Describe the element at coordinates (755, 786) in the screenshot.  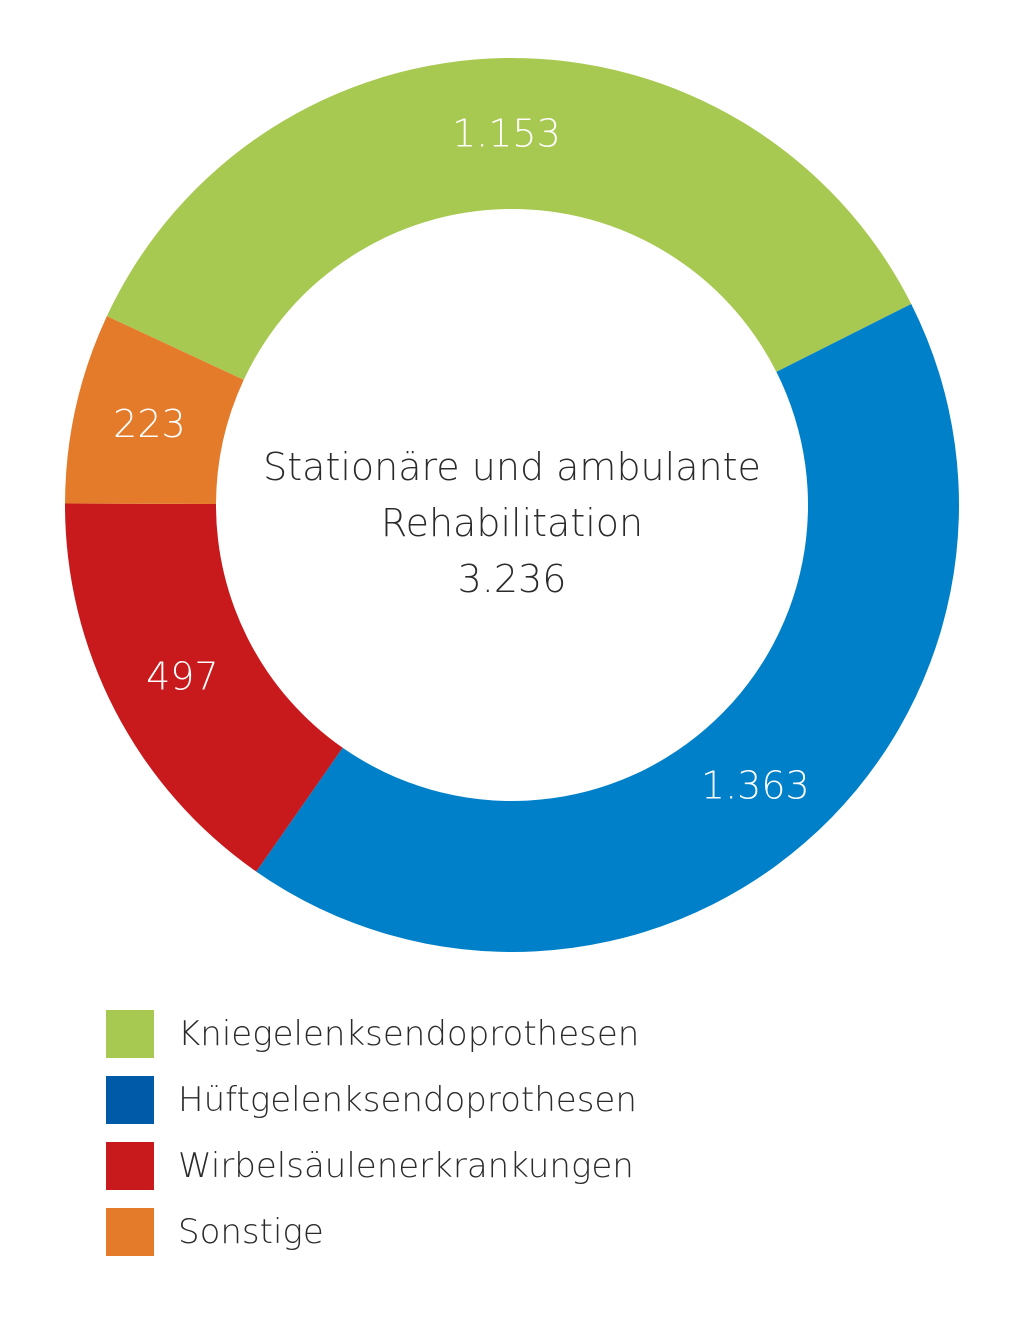
I see `slice-label-hip: 1.363` at that location.